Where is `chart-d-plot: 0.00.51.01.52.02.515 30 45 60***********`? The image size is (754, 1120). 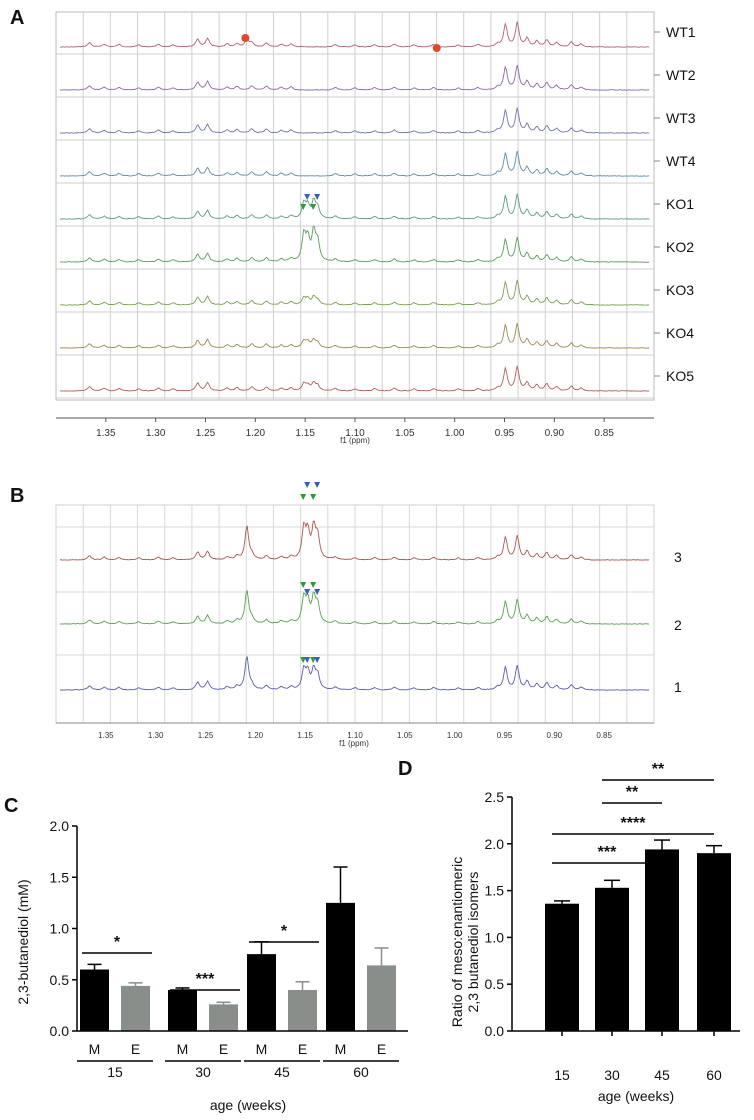
chart-d-plot: 0.00.51.01.52.02.515 30 45 60*********** is located at coordinates (612, 922).